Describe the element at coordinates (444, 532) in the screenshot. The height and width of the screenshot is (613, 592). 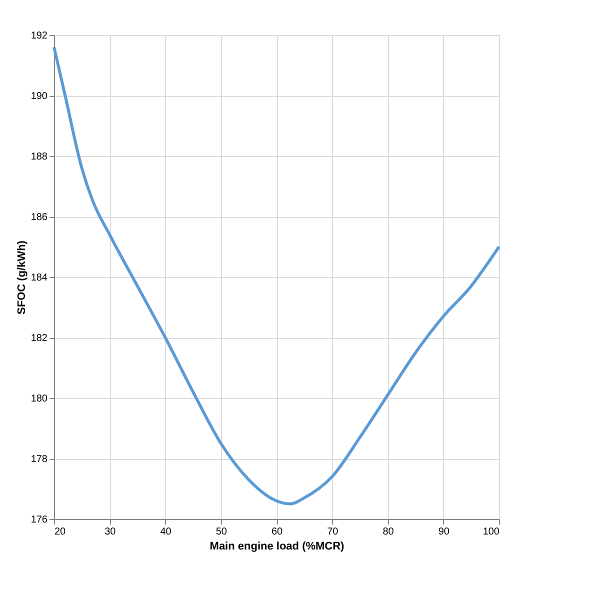
I see `x-tick-label: 90` at that location.